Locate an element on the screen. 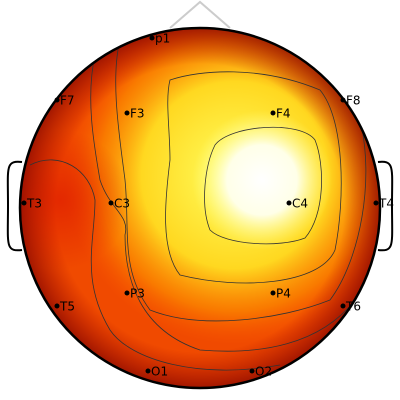 This screenshot has height=400, width=400. electrode-label: P4 is located at coordinates (283, 294).